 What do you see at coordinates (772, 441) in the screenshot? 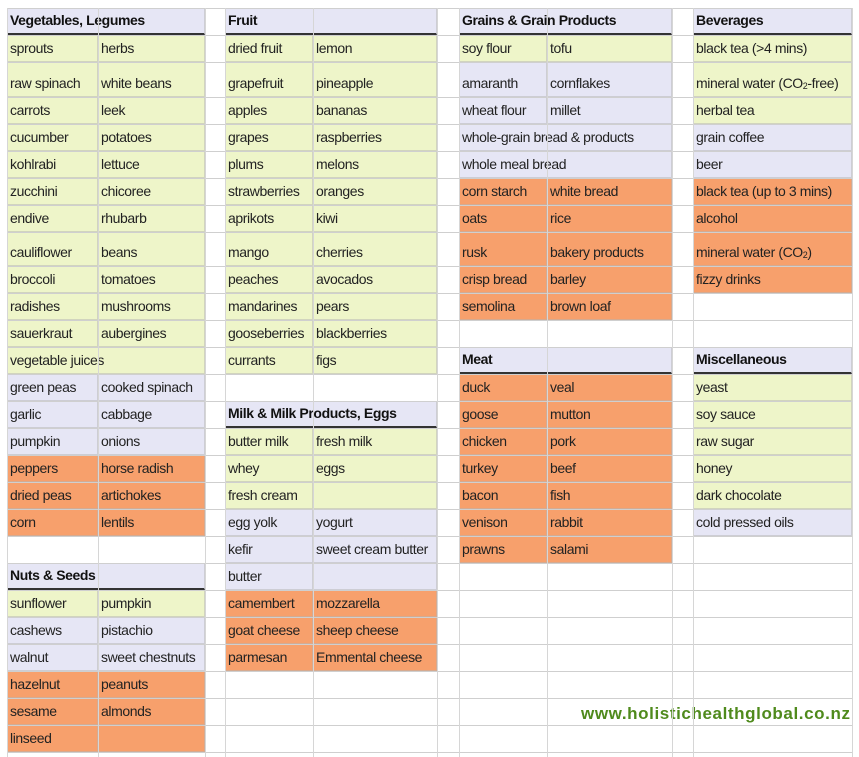
I see `food-item: raw sugar` at bounding box center [772, 441].